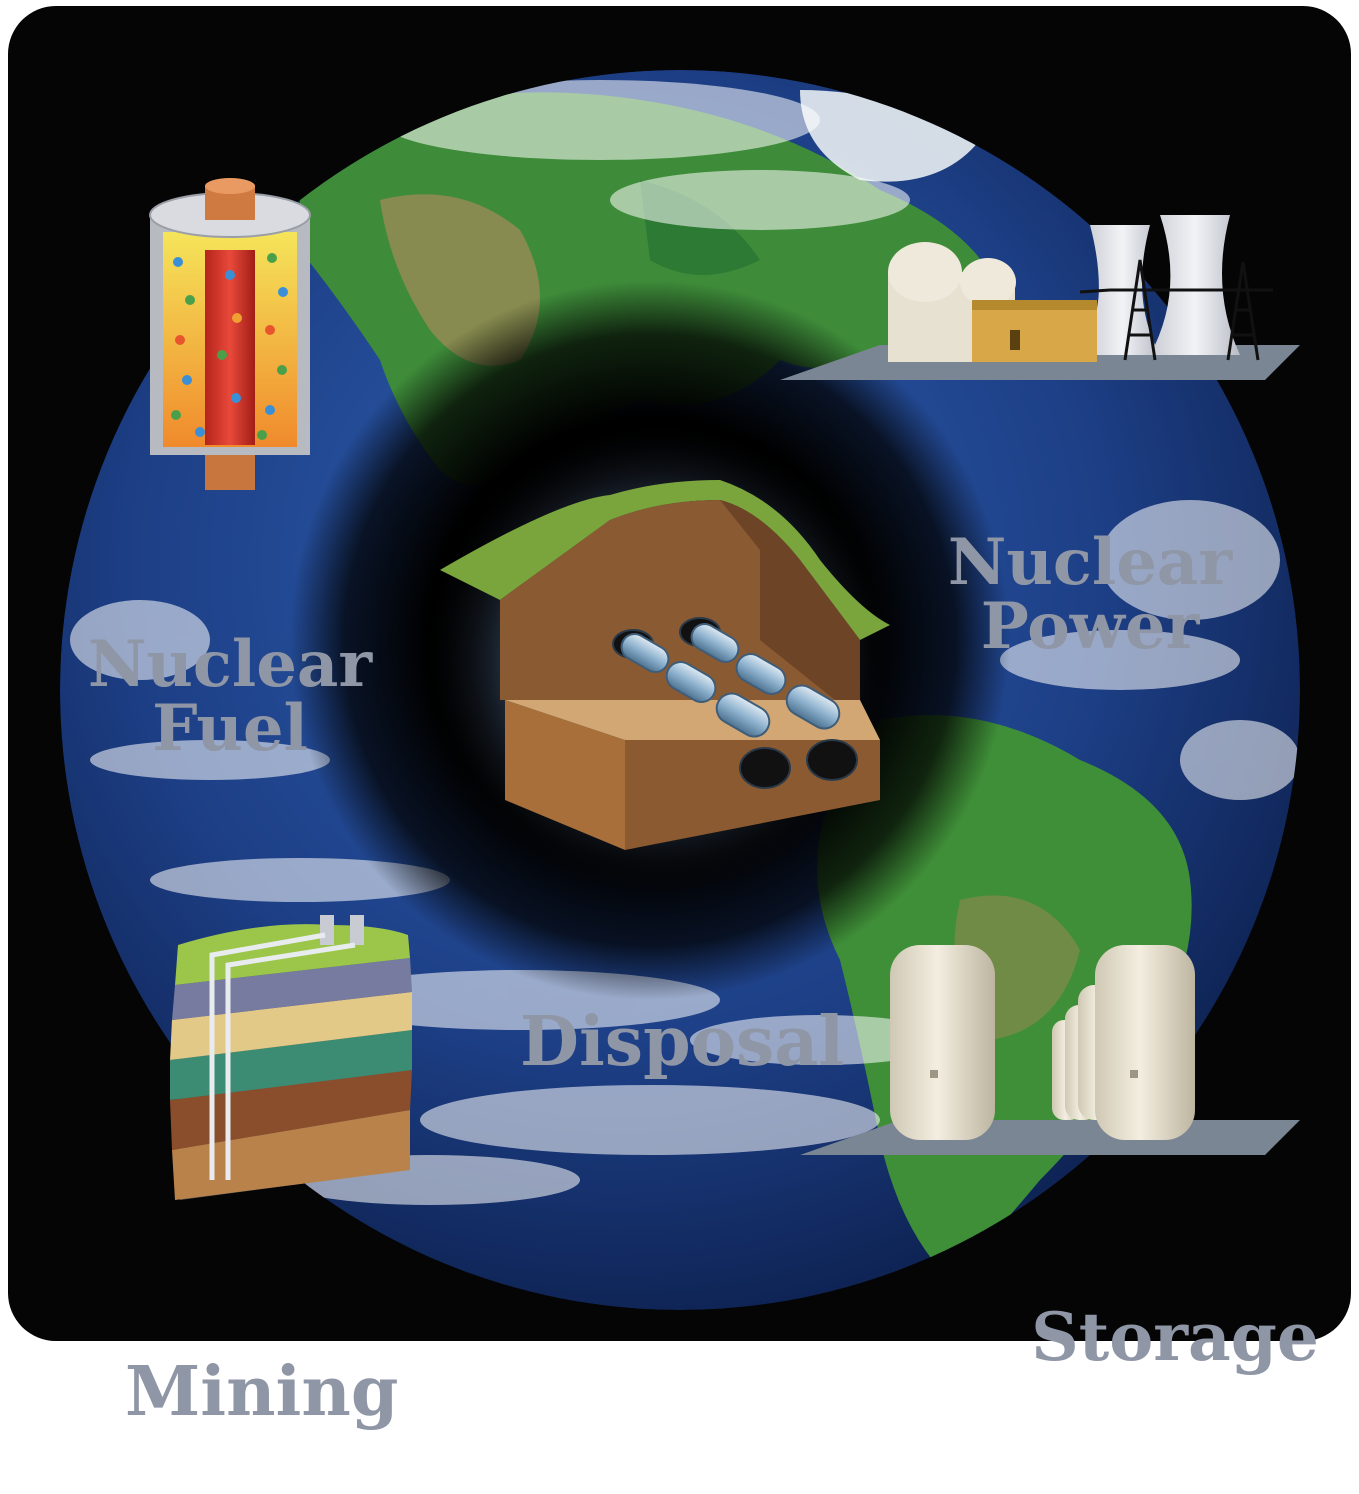 The height and width of the screenshot is (1494, 1359). Describe the element at coordinates (665, 665) in the screenshot. I see `disposal-repository-icon` at that location.